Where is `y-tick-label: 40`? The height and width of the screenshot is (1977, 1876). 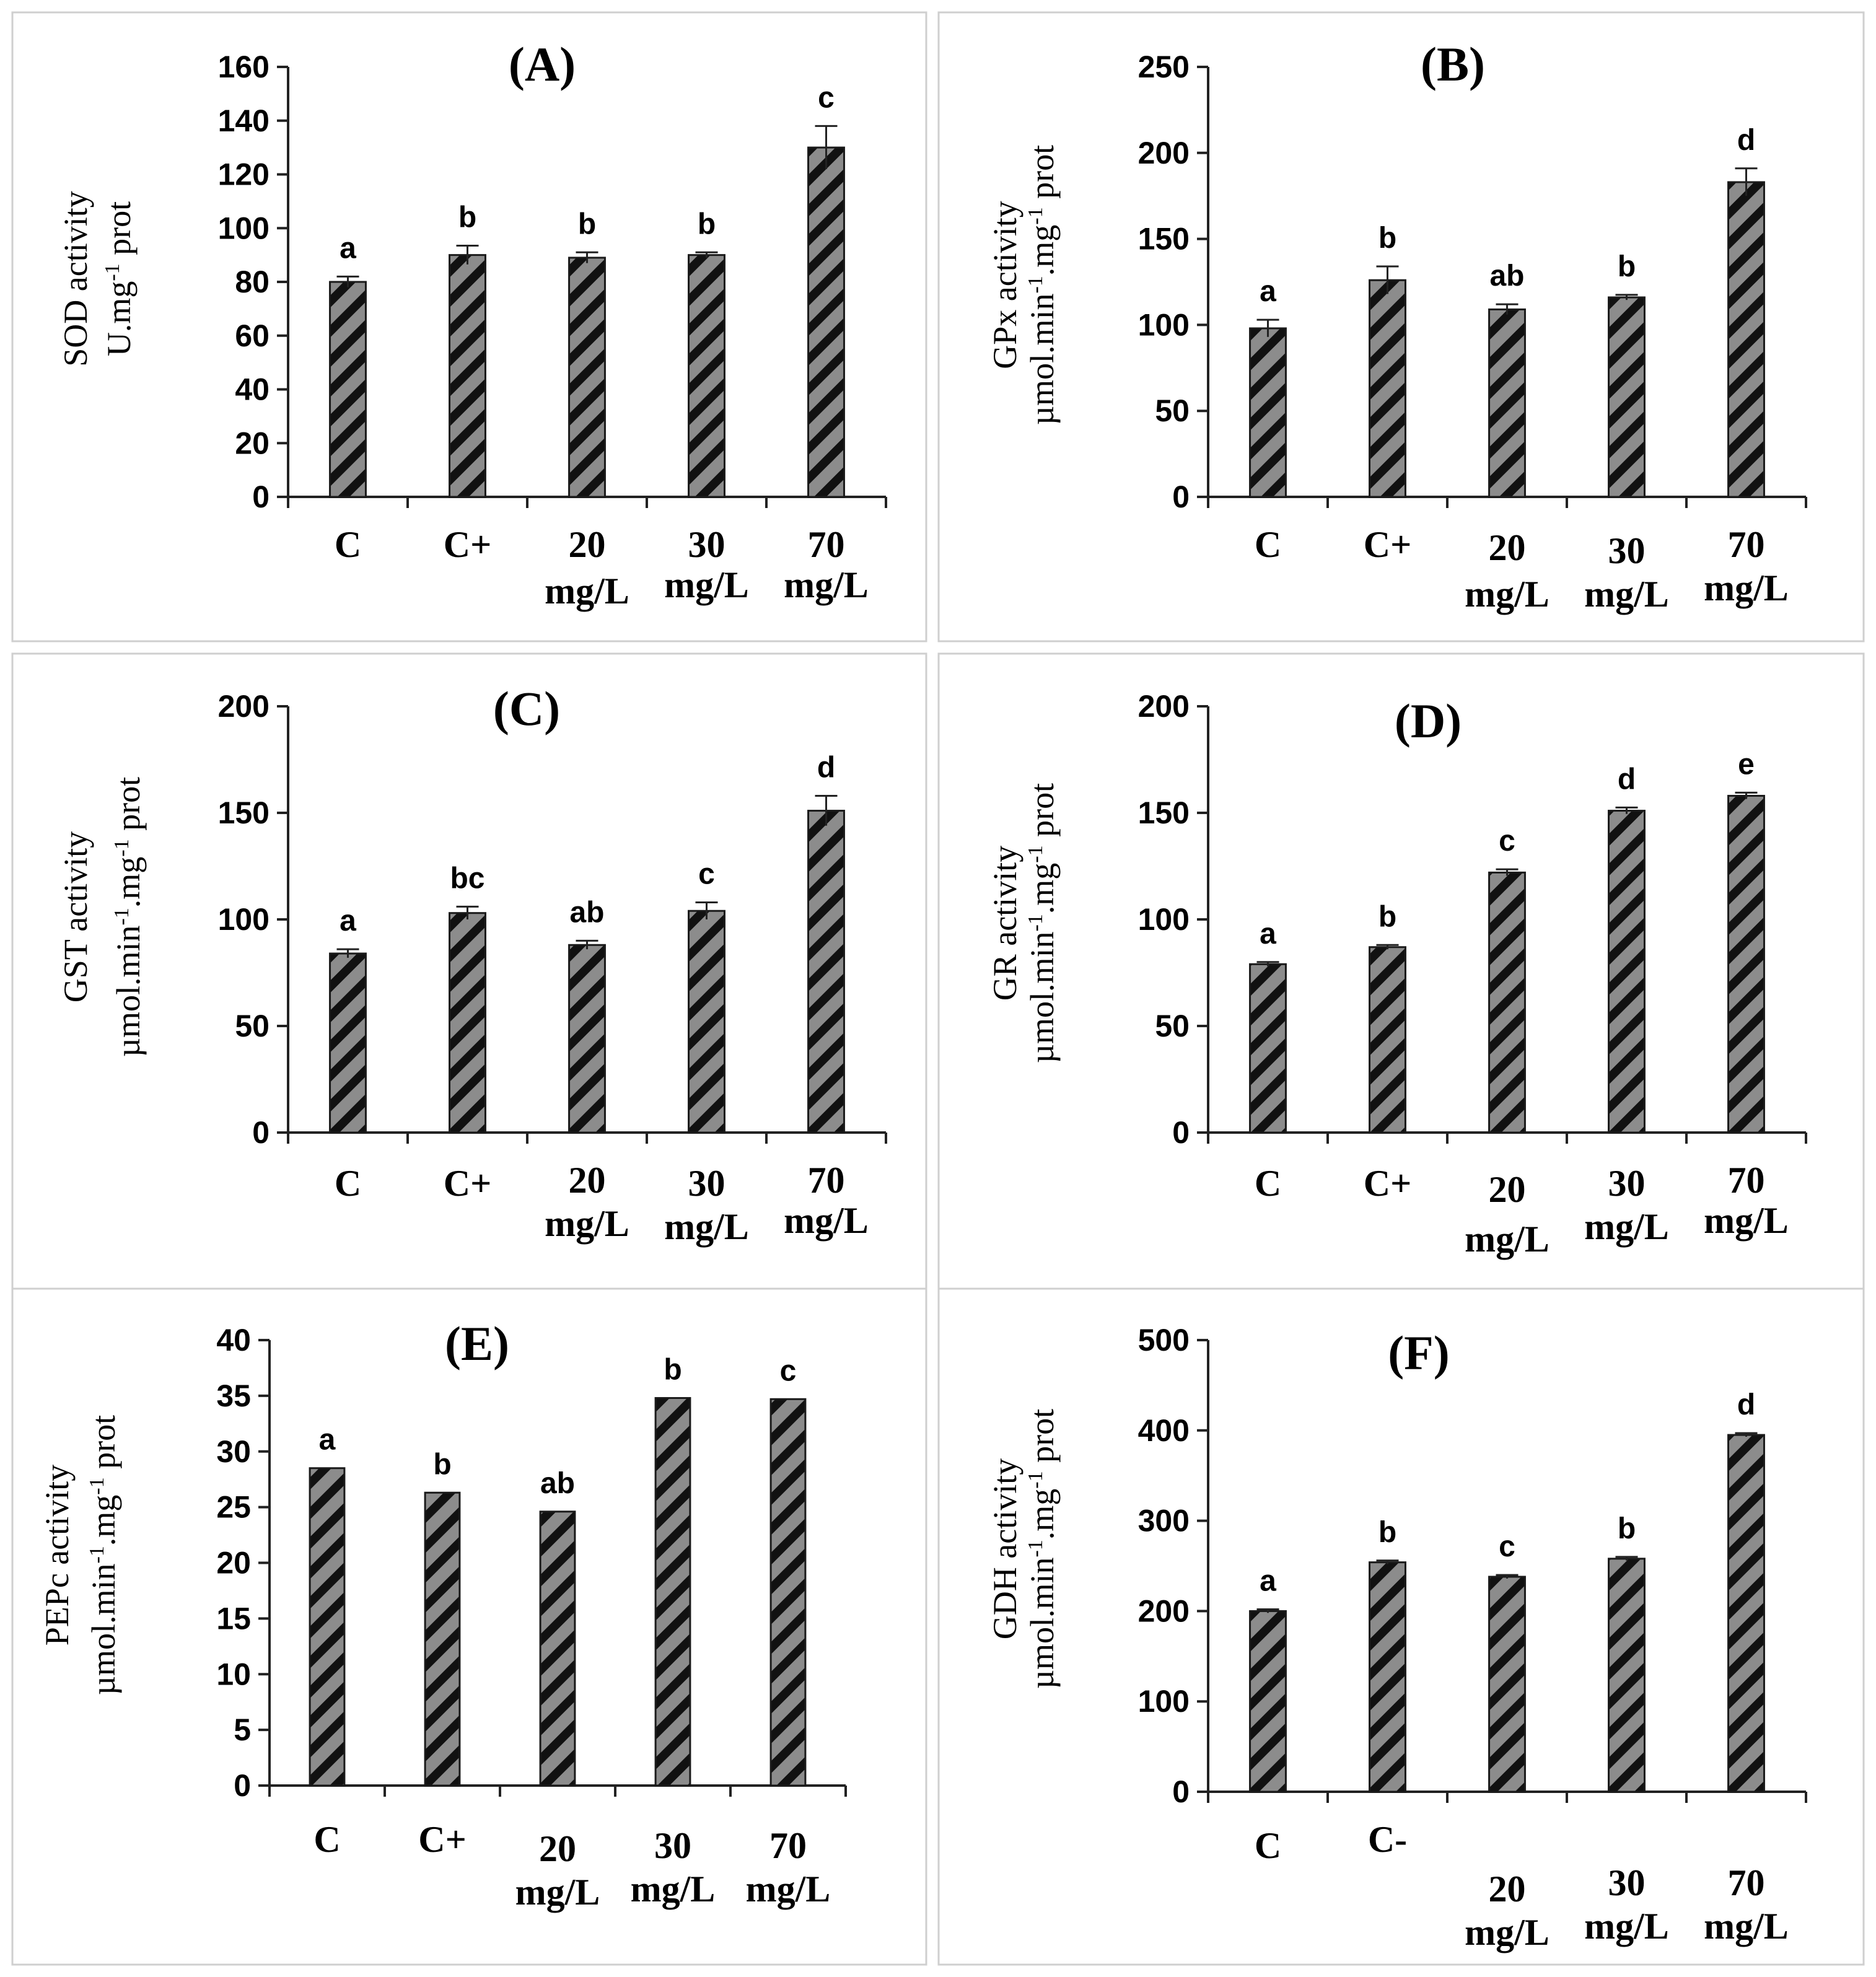
y-tick-label: 40 is located at coordinates (233, 1340).